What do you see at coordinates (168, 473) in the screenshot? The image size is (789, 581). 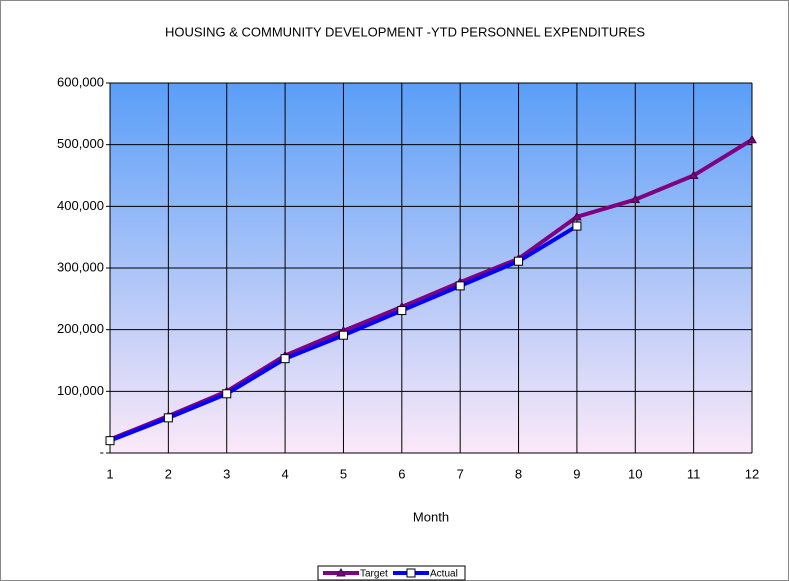 I see `x-tick-label: 2` at bounding box center [168, 473].